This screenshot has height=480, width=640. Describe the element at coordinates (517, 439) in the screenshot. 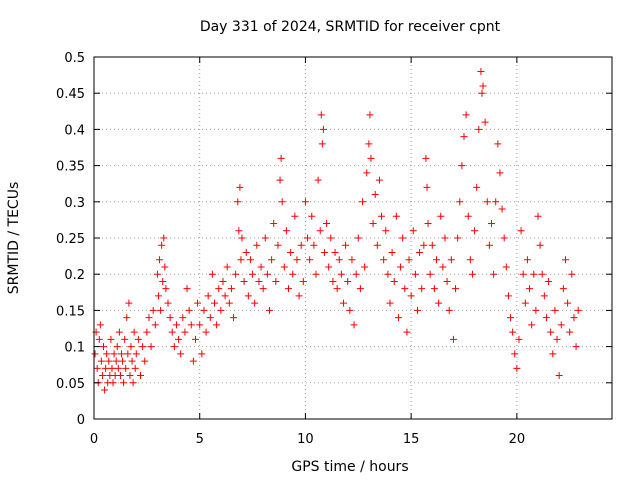

I see `x-tick-label: 20` at that location.